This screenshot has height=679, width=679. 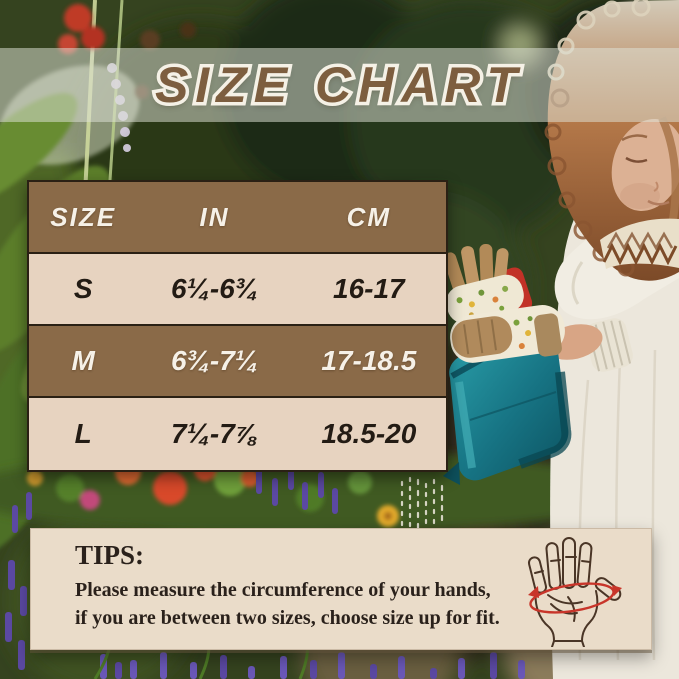 I want to click on table-row-m: M 6¾-7¼ 17-18.5, so click(x=237, y=361).